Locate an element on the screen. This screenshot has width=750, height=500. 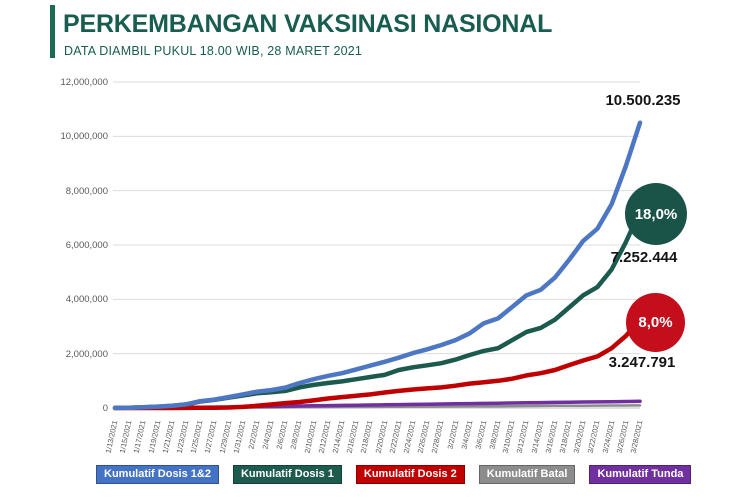
dosis1-total-label: 7.252.444 is located at coordinates (644, 257).